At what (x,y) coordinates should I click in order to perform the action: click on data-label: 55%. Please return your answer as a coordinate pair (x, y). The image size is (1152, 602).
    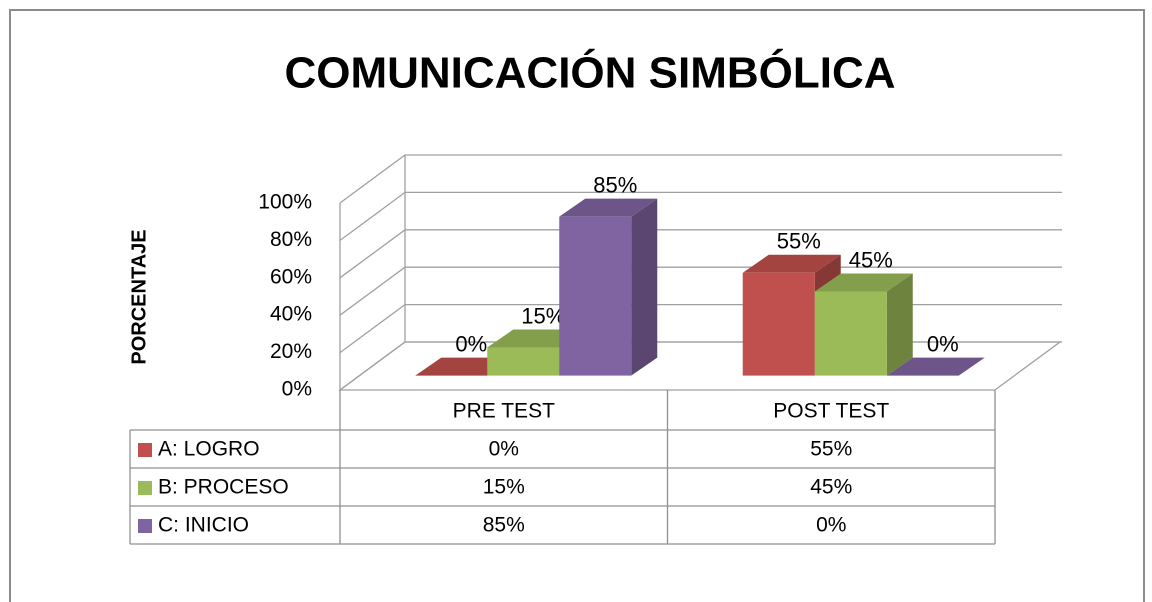
    Looking at the image, I should click on (799, 241).